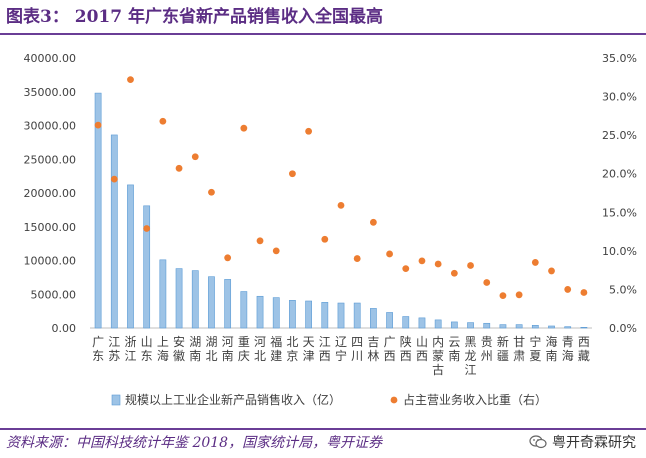 The width and height of the screenshot is (646, 458). What do you see at coordinates (292, 314) in the screenshot?
I see `bar-北京` at bounding box center [292, 314].